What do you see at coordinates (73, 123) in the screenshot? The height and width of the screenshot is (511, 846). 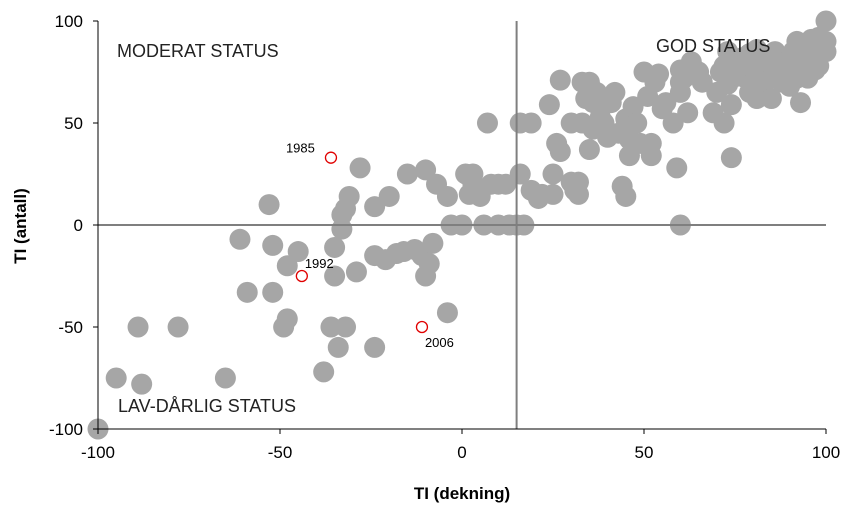 I see `y-tick-label: 50` at bounding box center [73, 123].